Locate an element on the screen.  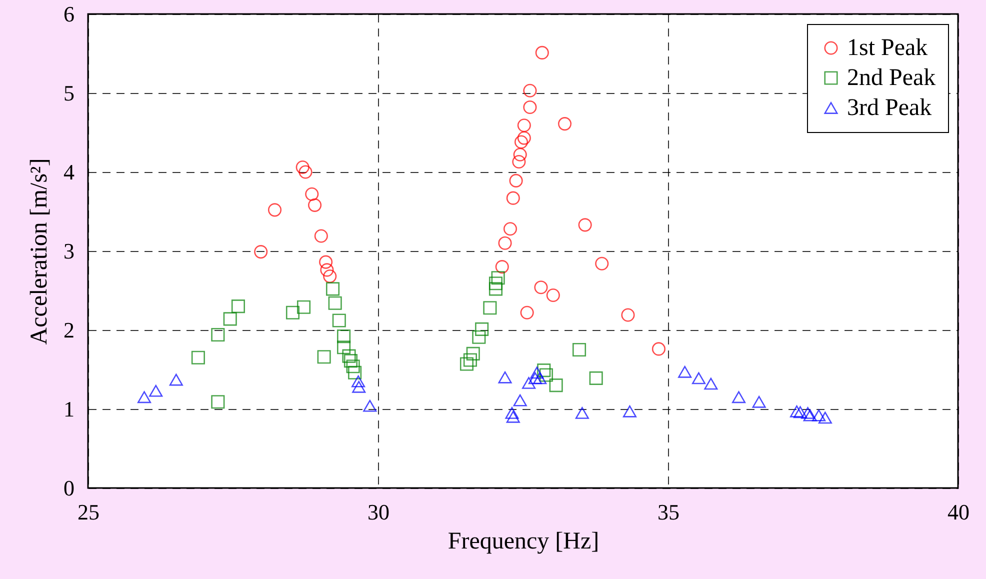
x-axis-title: Frequency [Hz] is located at coordinates (524, 541).